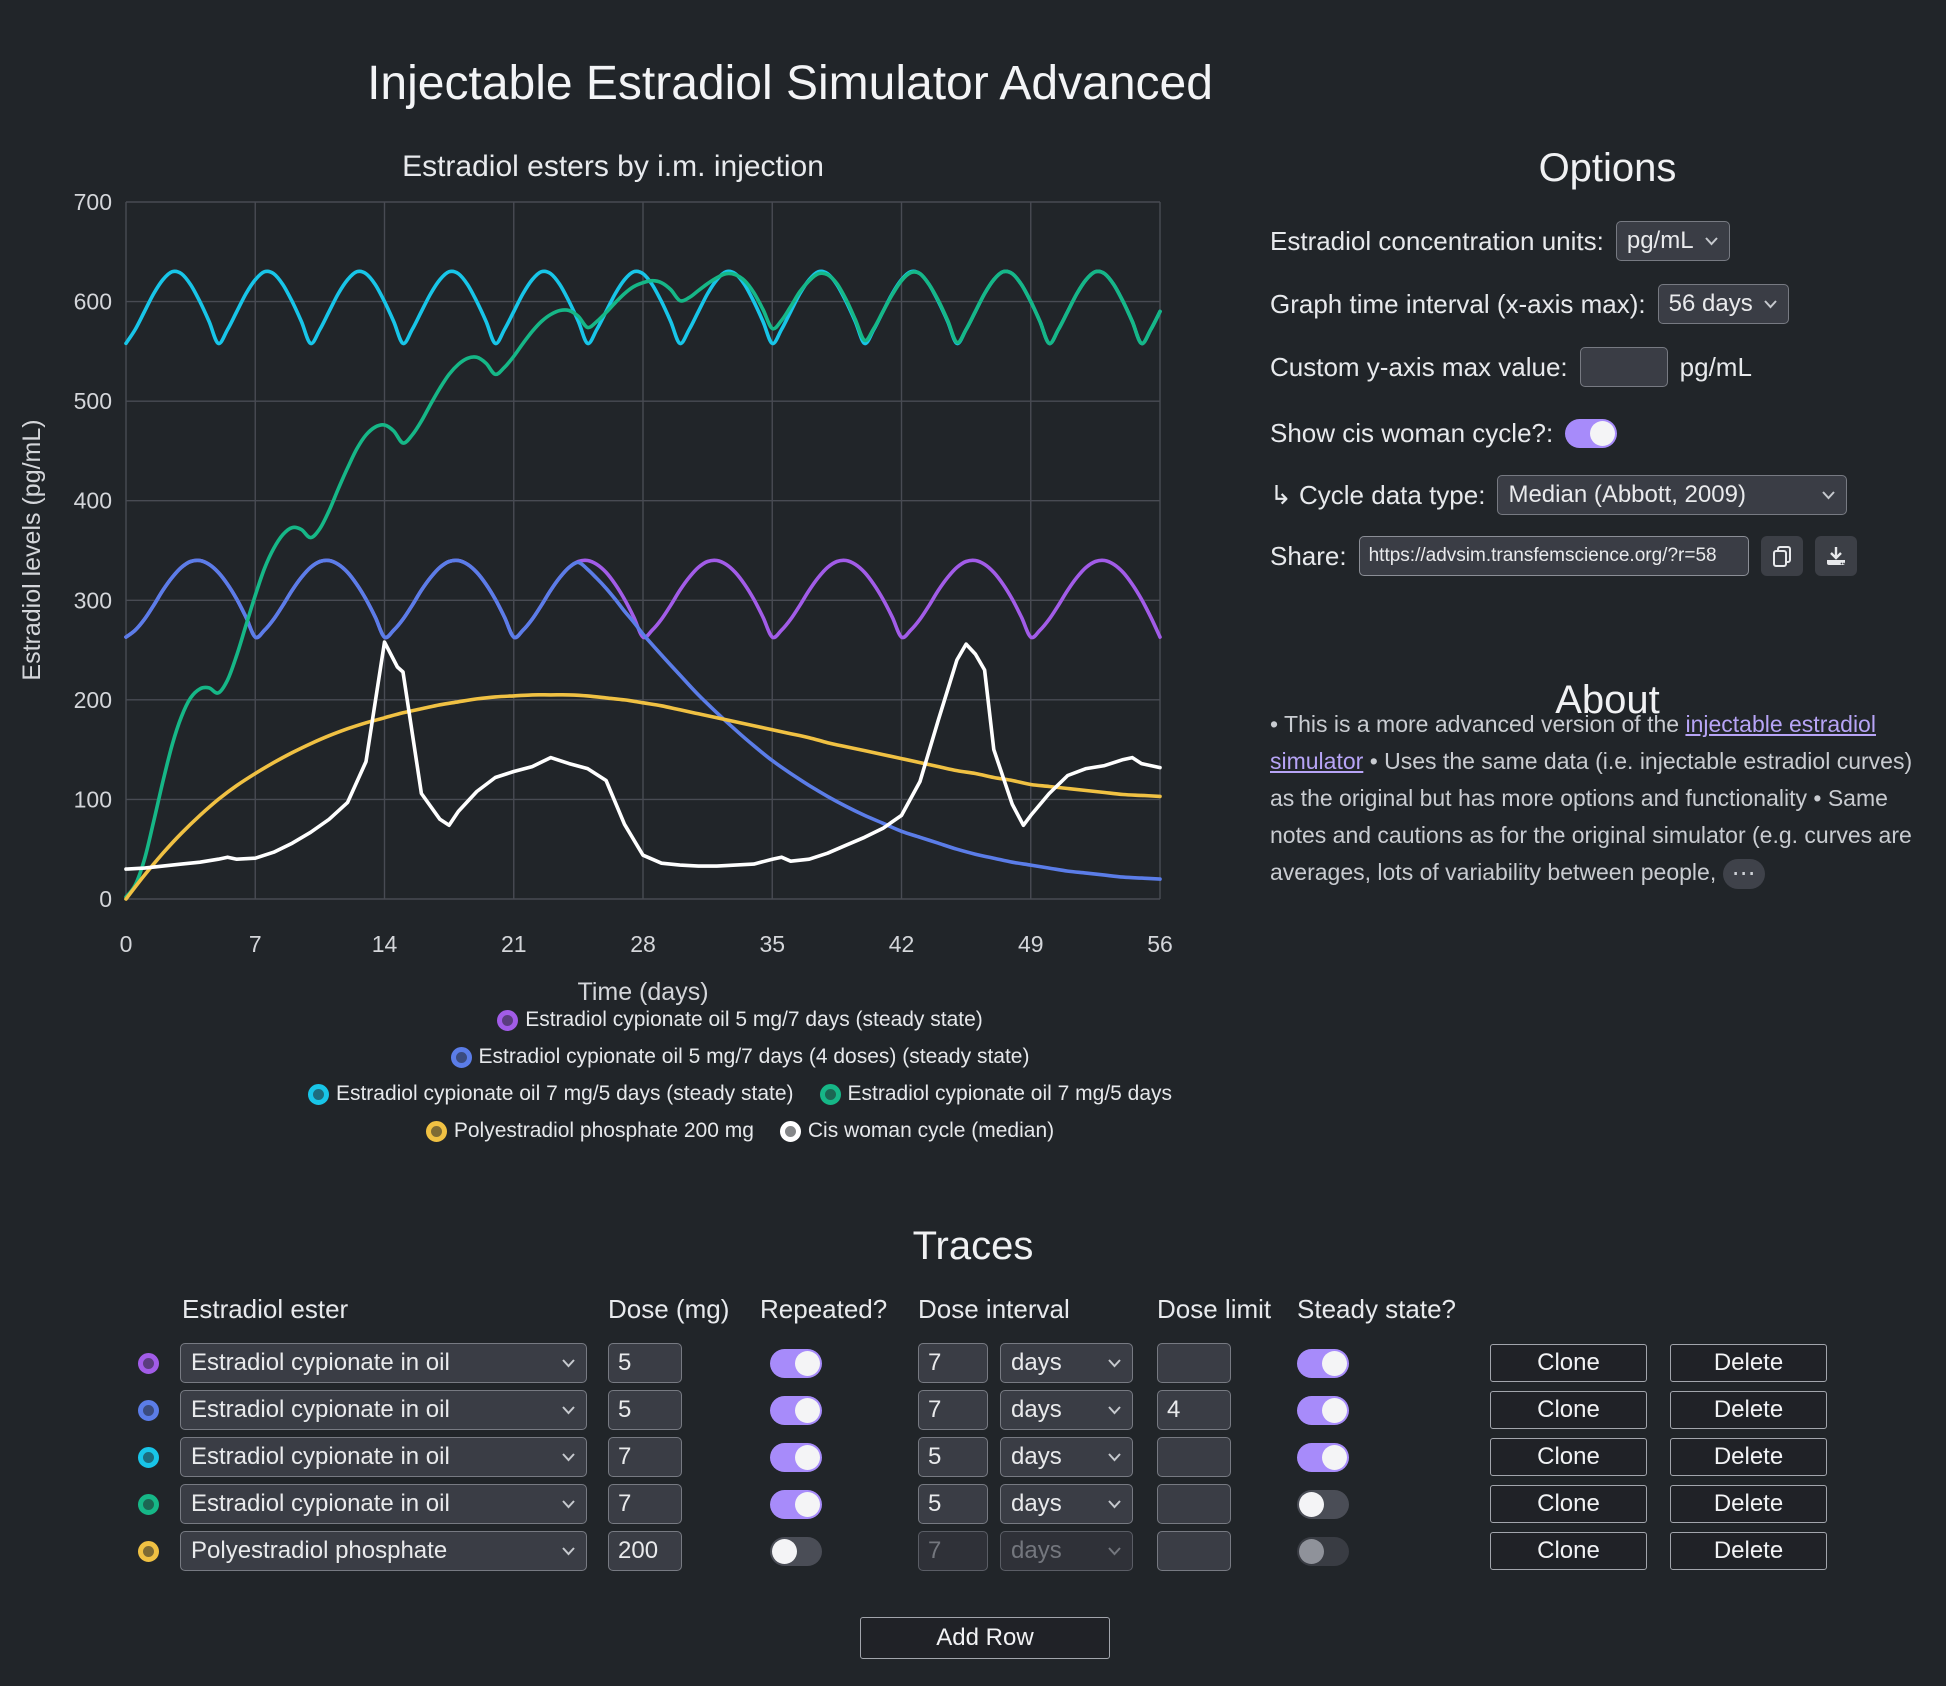 This screenshot has height=1686, width=1946. I want to click on option-row-cycle-type: ↳ Cycle data type: Median (Abbott, 2009), so click(1559, 495).